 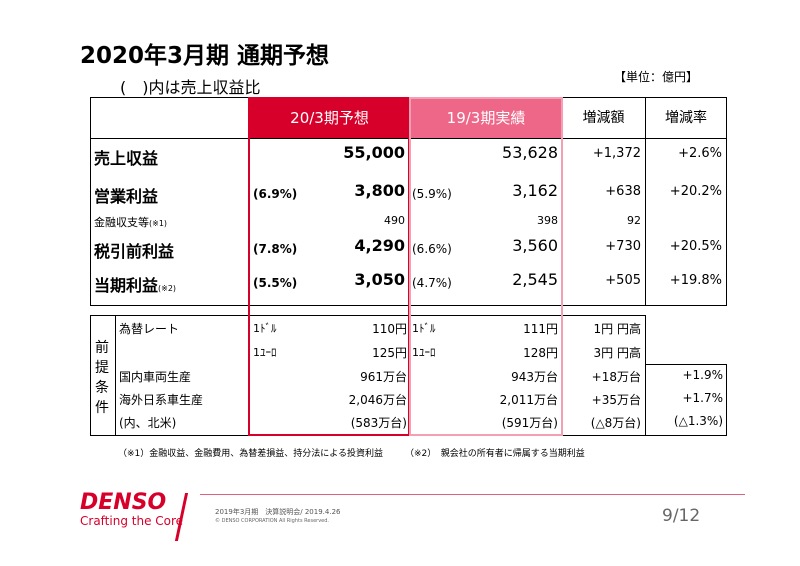 What do you see at coordinates (275, 249) in the screenshot?
I see `forecast-ratio: (7.8%)` at bounding box center [275, 249].